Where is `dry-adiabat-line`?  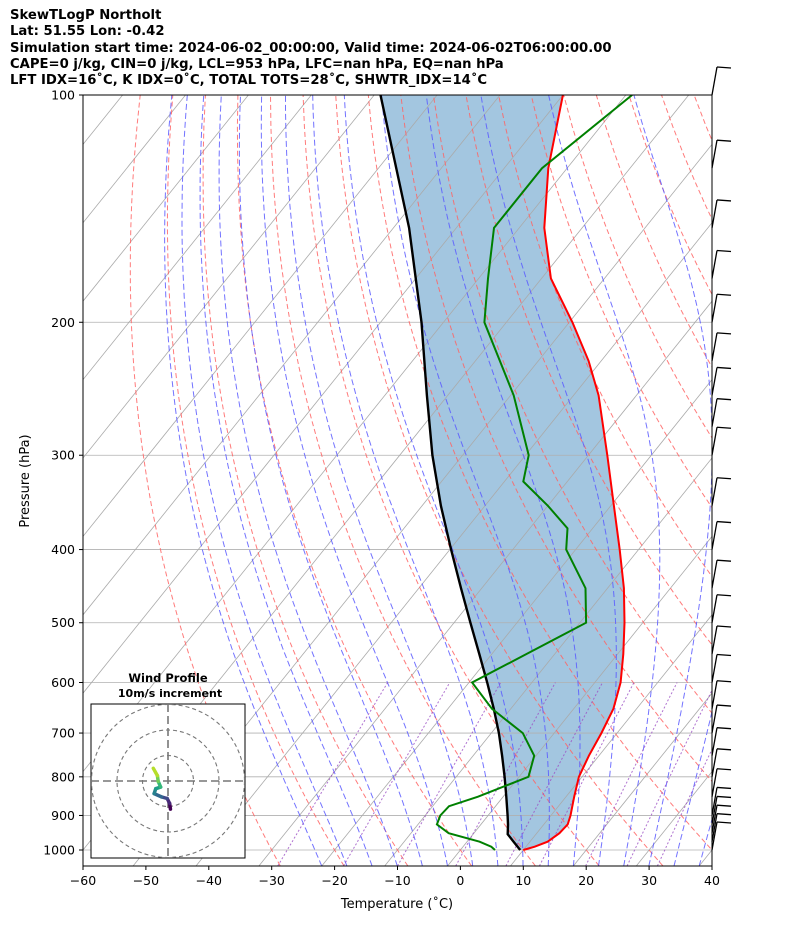 dry-adiabat-line is located at coordinates (760, 480).